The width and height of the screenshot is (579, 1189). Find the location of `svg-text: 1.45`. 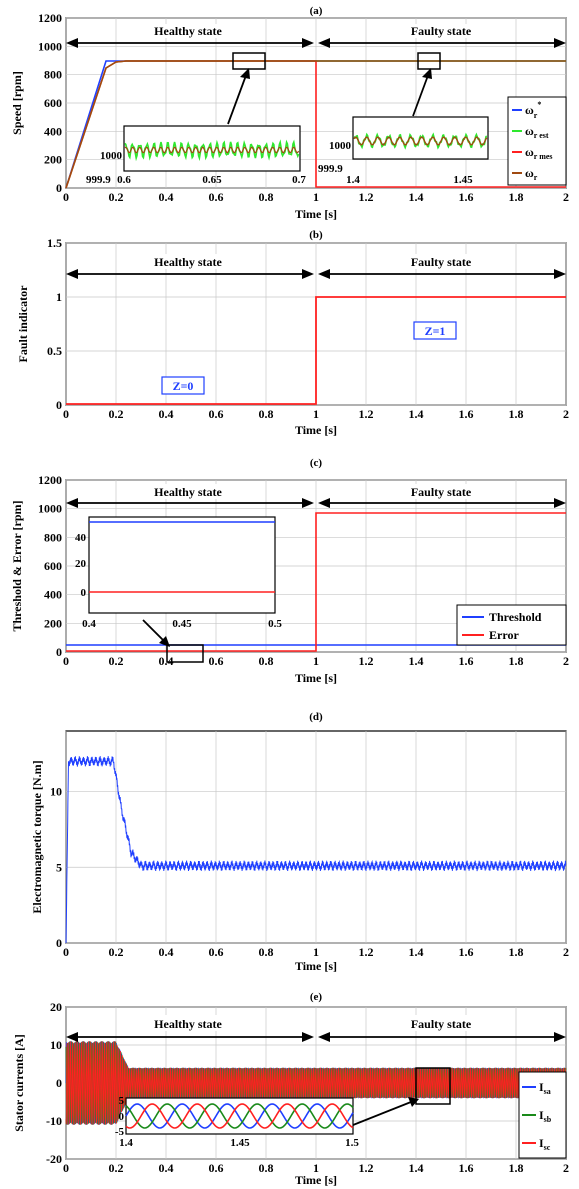

svg-text: 1.45 is located at coordinates (240, 1143).